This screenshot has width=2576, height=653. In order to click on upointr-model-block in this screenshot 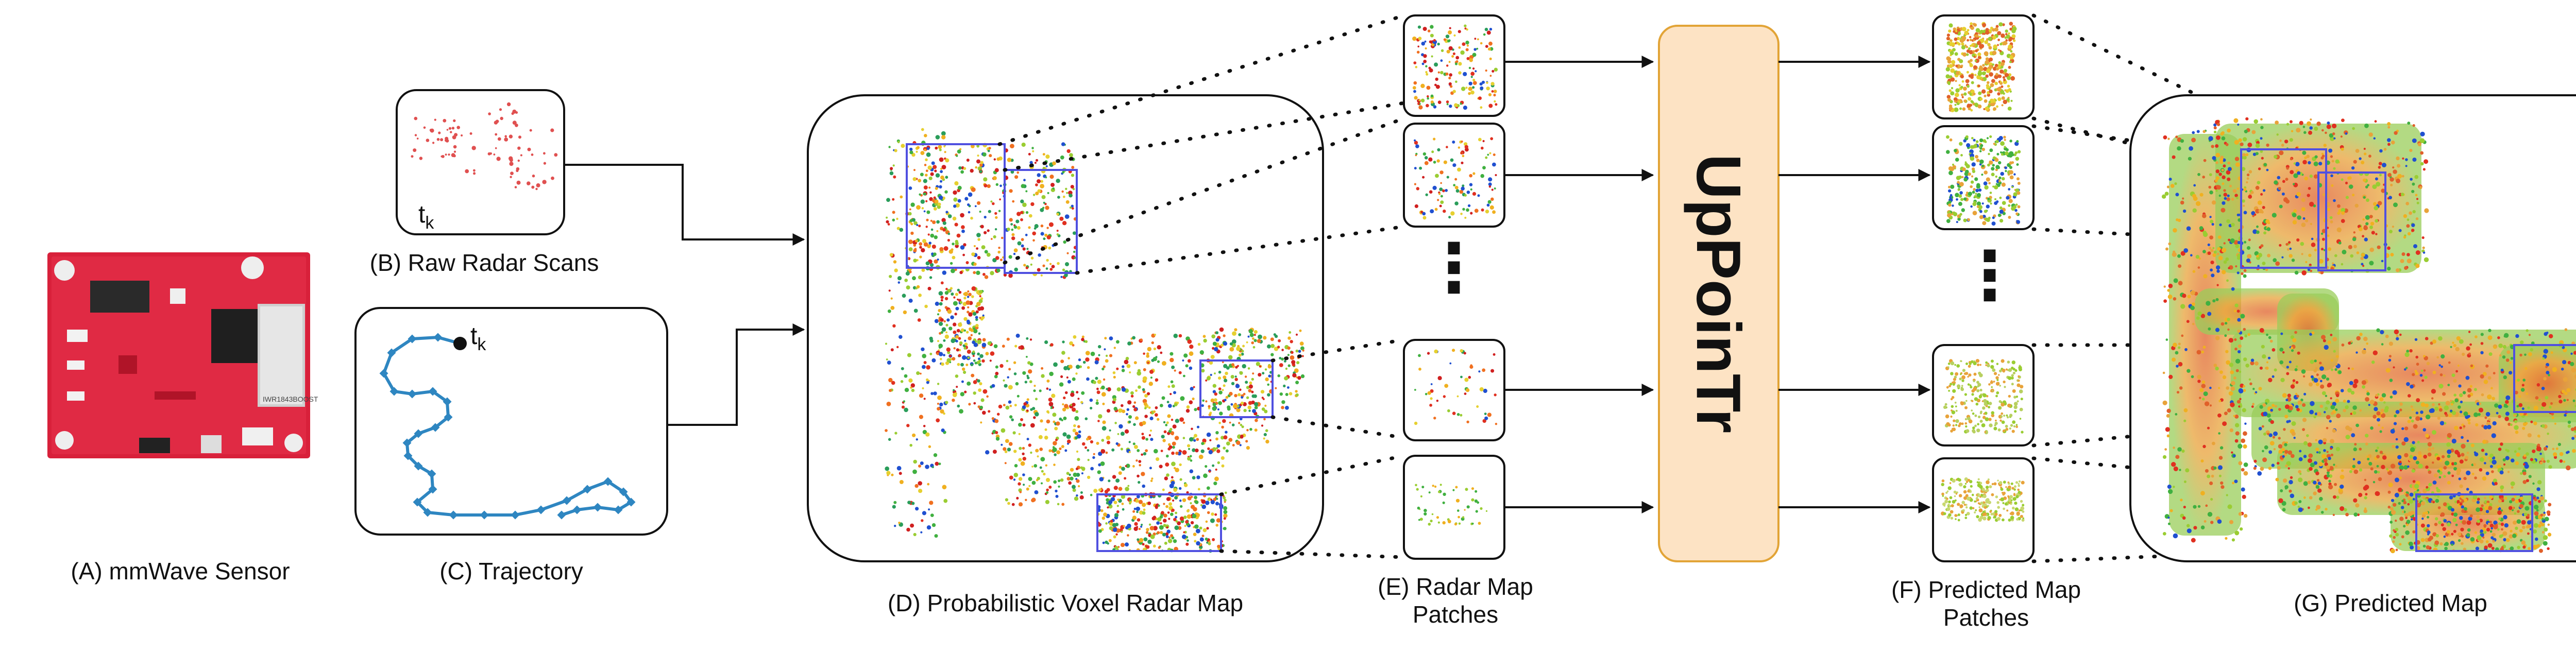, I will do `click(1719, 293)`.